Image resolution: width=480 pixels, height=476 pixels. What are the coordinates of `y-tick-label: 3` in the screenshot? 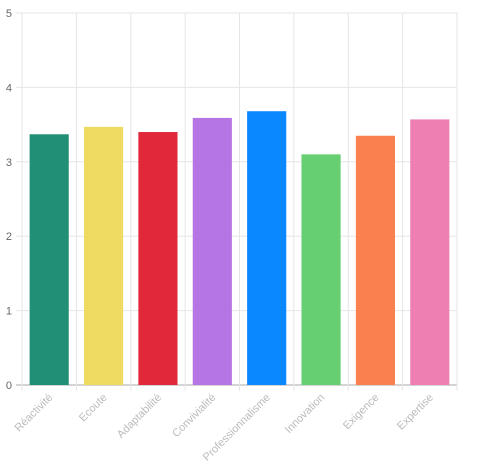 It's located at (9, 163).